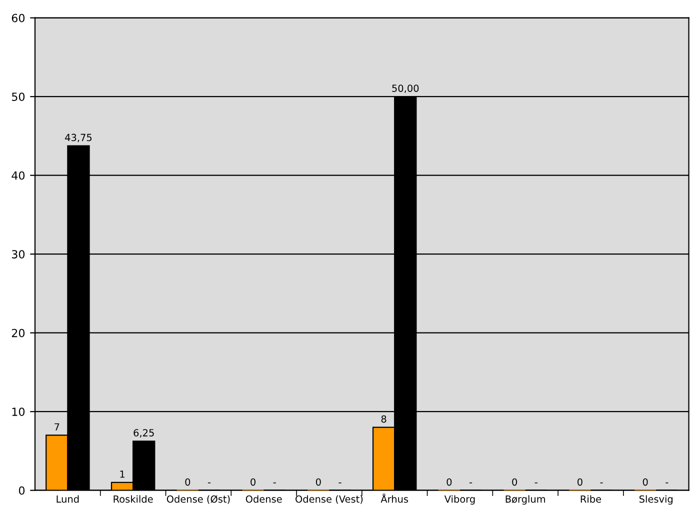  Describe the element at coordinates (394, 498) in the screenshot. I see `x-tick-label: Århus` at that location.